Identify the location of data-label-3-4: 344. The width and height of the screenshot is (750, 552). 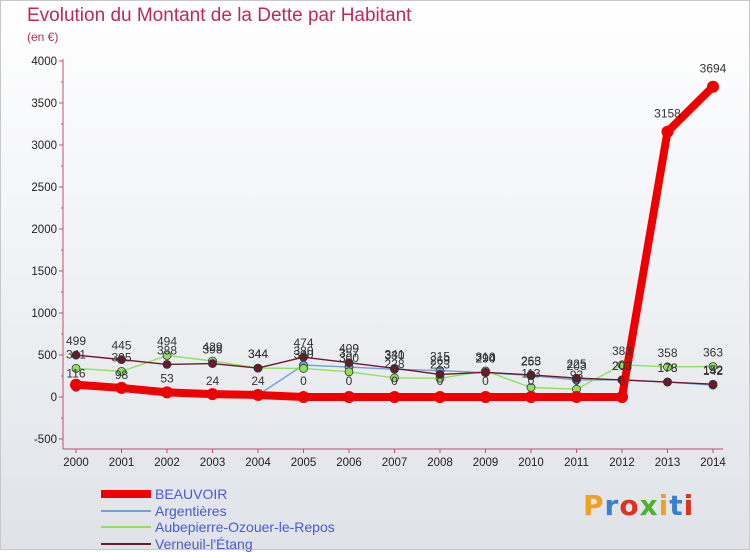
(258, 354).